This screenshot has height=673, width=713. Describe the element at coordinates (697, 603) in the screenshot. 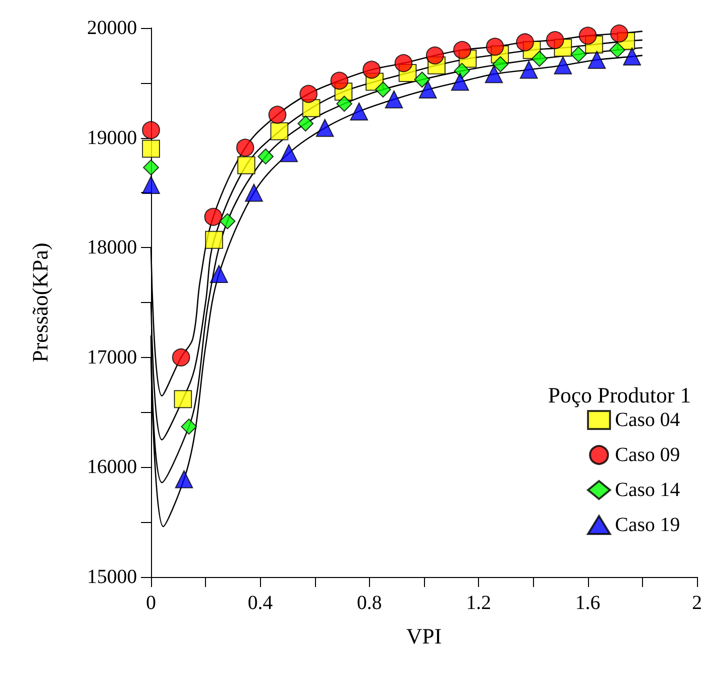

I see `x-tick-label: 2` at that location.